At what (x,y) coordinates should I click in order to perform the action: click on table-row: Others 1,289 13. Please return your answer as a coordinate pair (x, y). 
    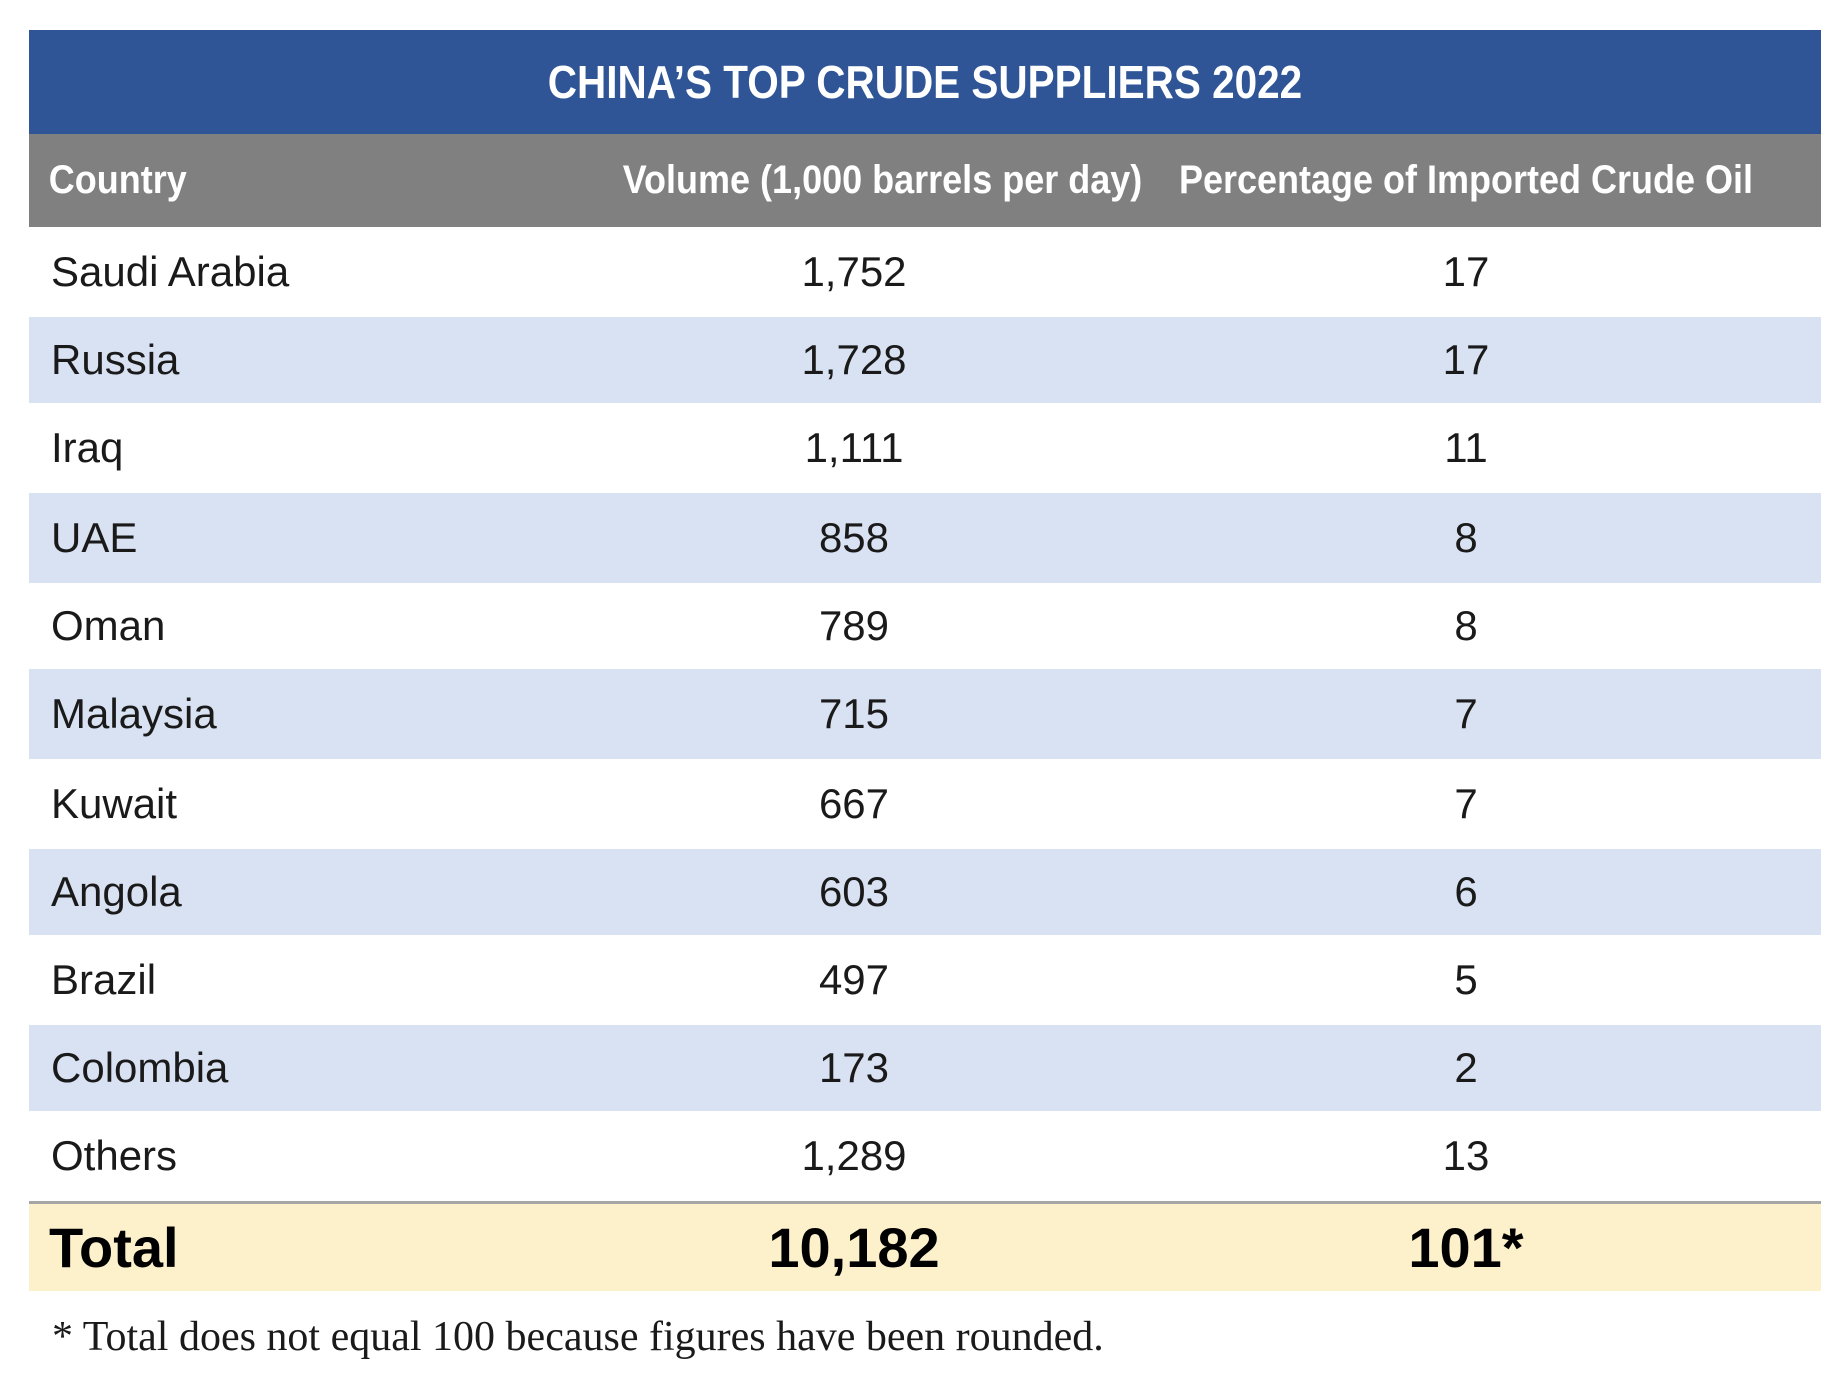
    Looking at the image, I should click on (925, 1156).